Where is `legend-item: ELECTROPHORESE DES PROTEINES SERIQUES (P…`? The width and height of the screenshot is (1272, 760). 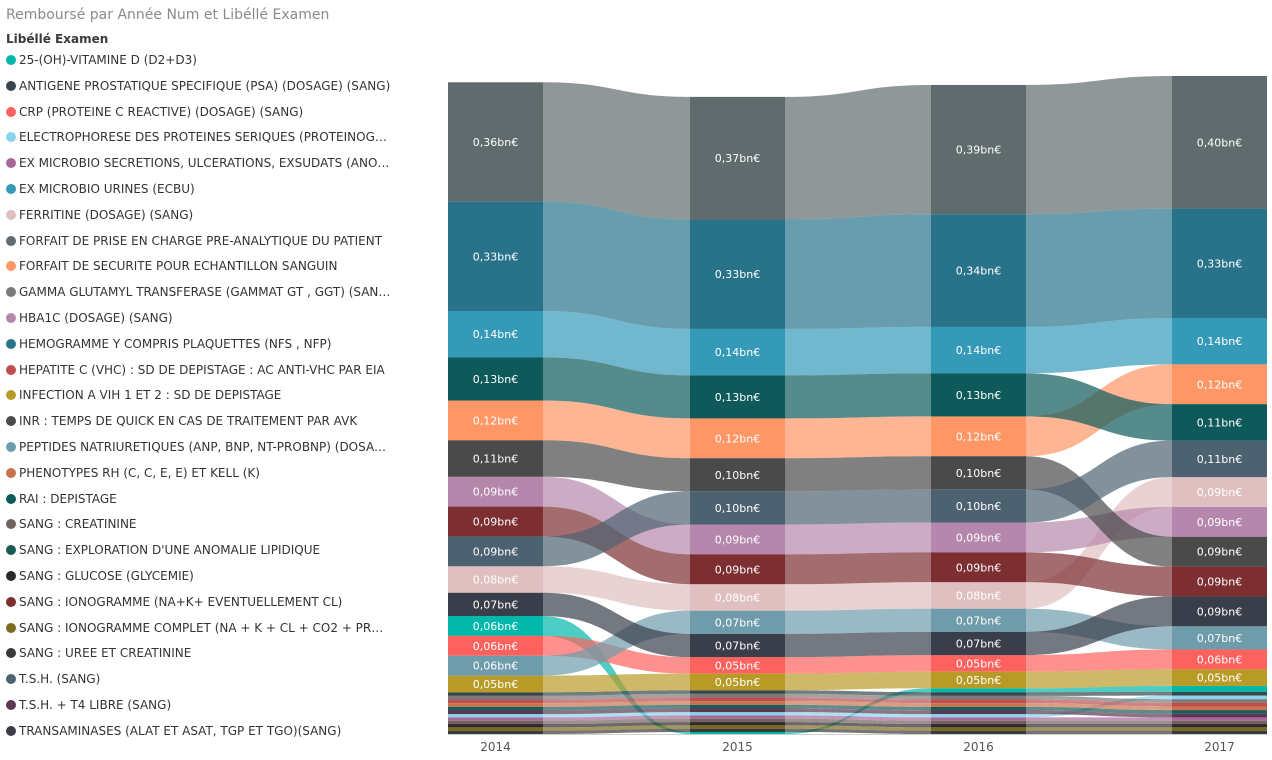
legend-item: ELECTROPHORESE DES PROTEINES SERIQUES (P… is located at coordinates (198, 137).